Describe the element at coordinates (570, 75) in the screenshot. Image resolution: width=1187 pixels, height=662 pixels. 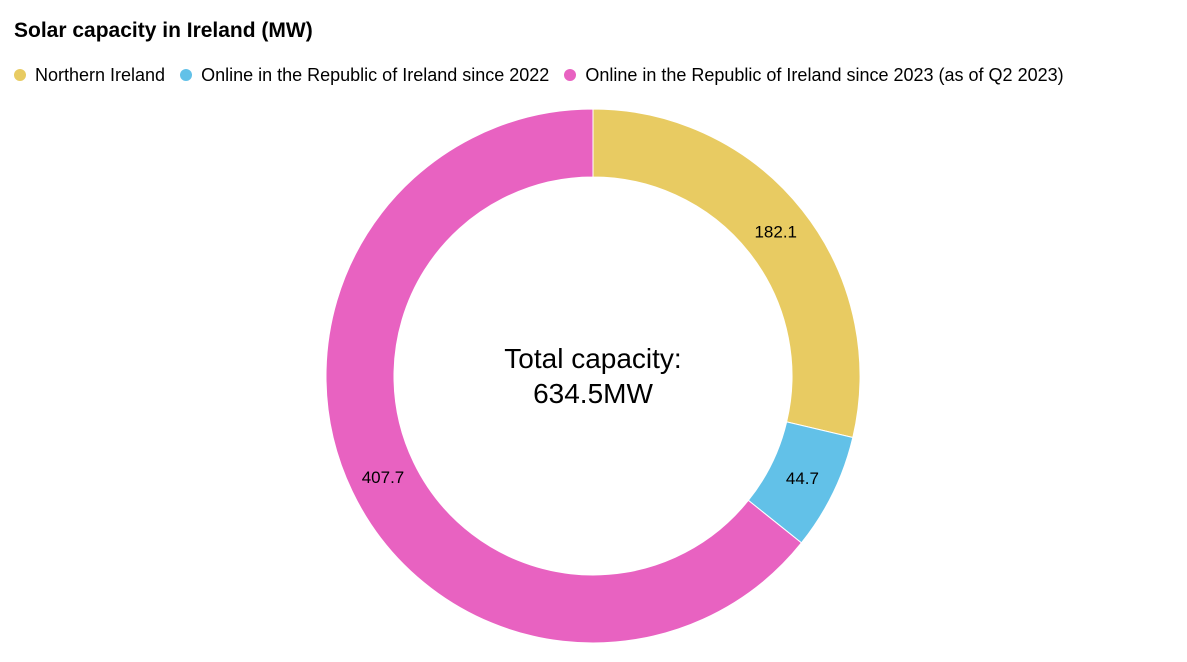
I see `legend-swatch-roi-2023` at that location.